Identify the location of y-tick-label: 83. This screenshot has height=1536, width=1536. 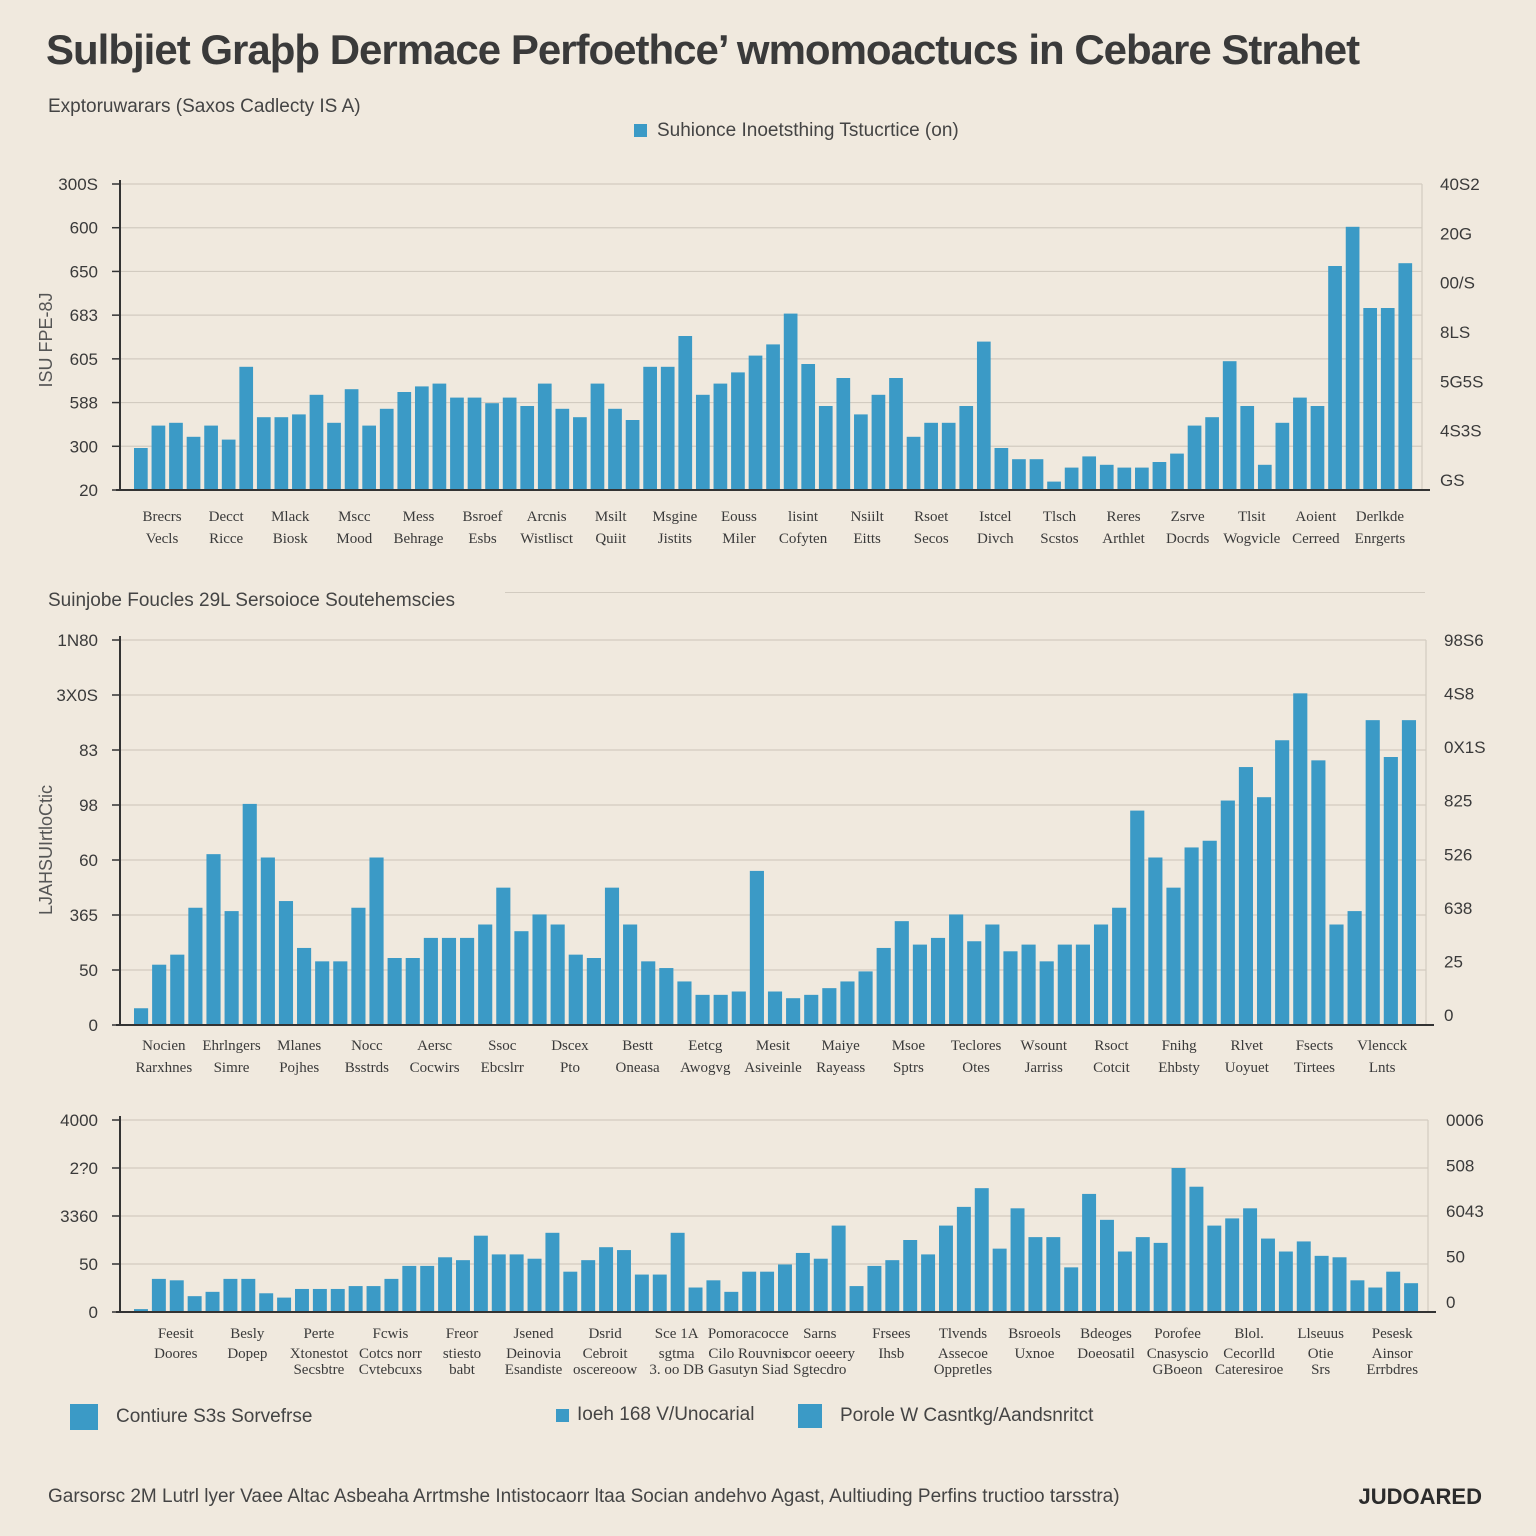
(88, 750).